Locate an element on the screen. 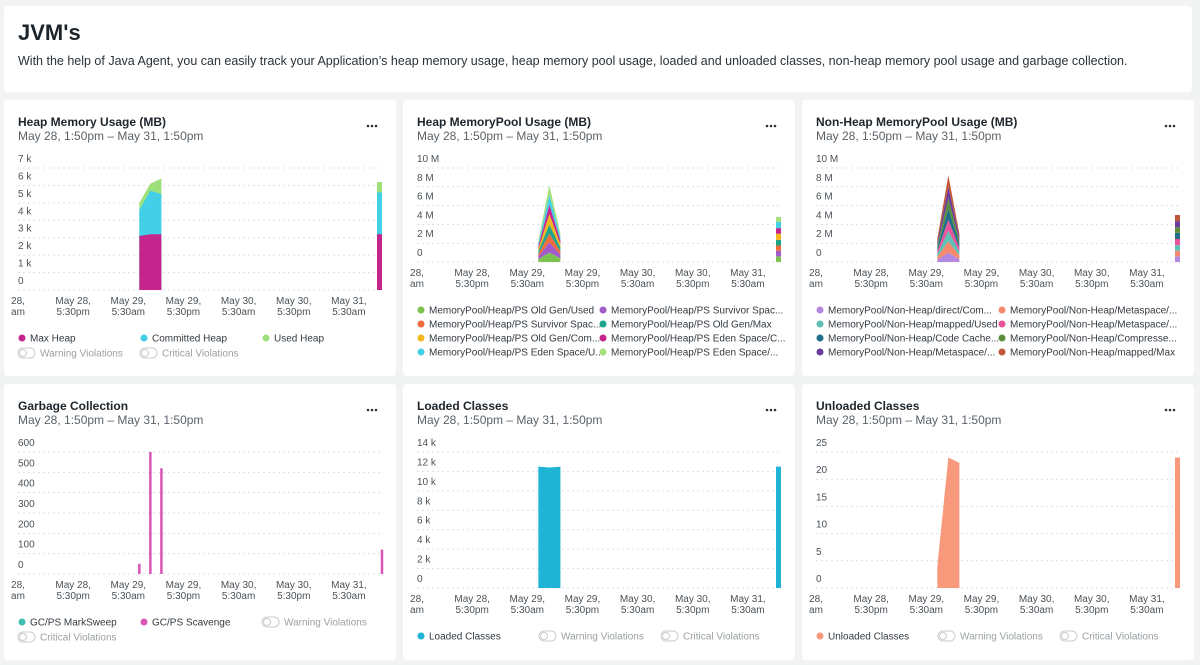  y-tick-label: 200 is located at coordinates (26, 524).